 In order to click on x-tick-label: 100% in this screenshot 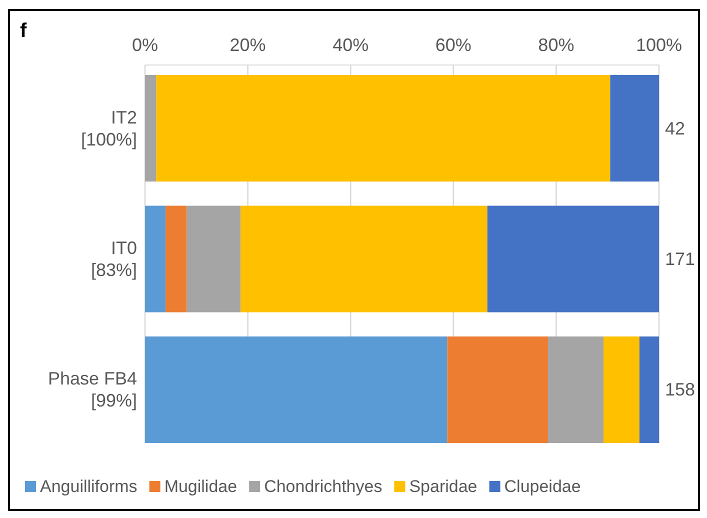, I will do `click(659, 45)`.